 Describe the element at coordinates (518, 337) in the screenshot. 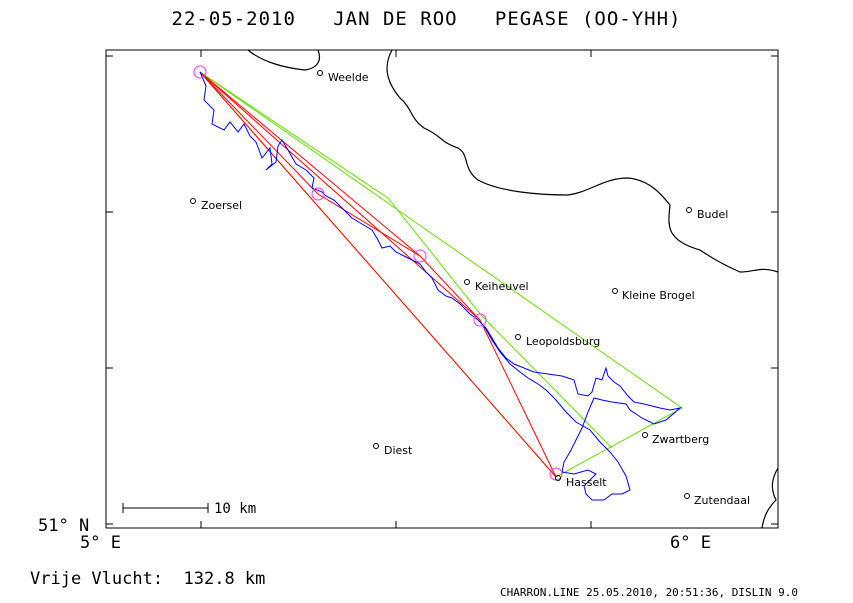

I see `city-marker-leopoldsburg` at that location.